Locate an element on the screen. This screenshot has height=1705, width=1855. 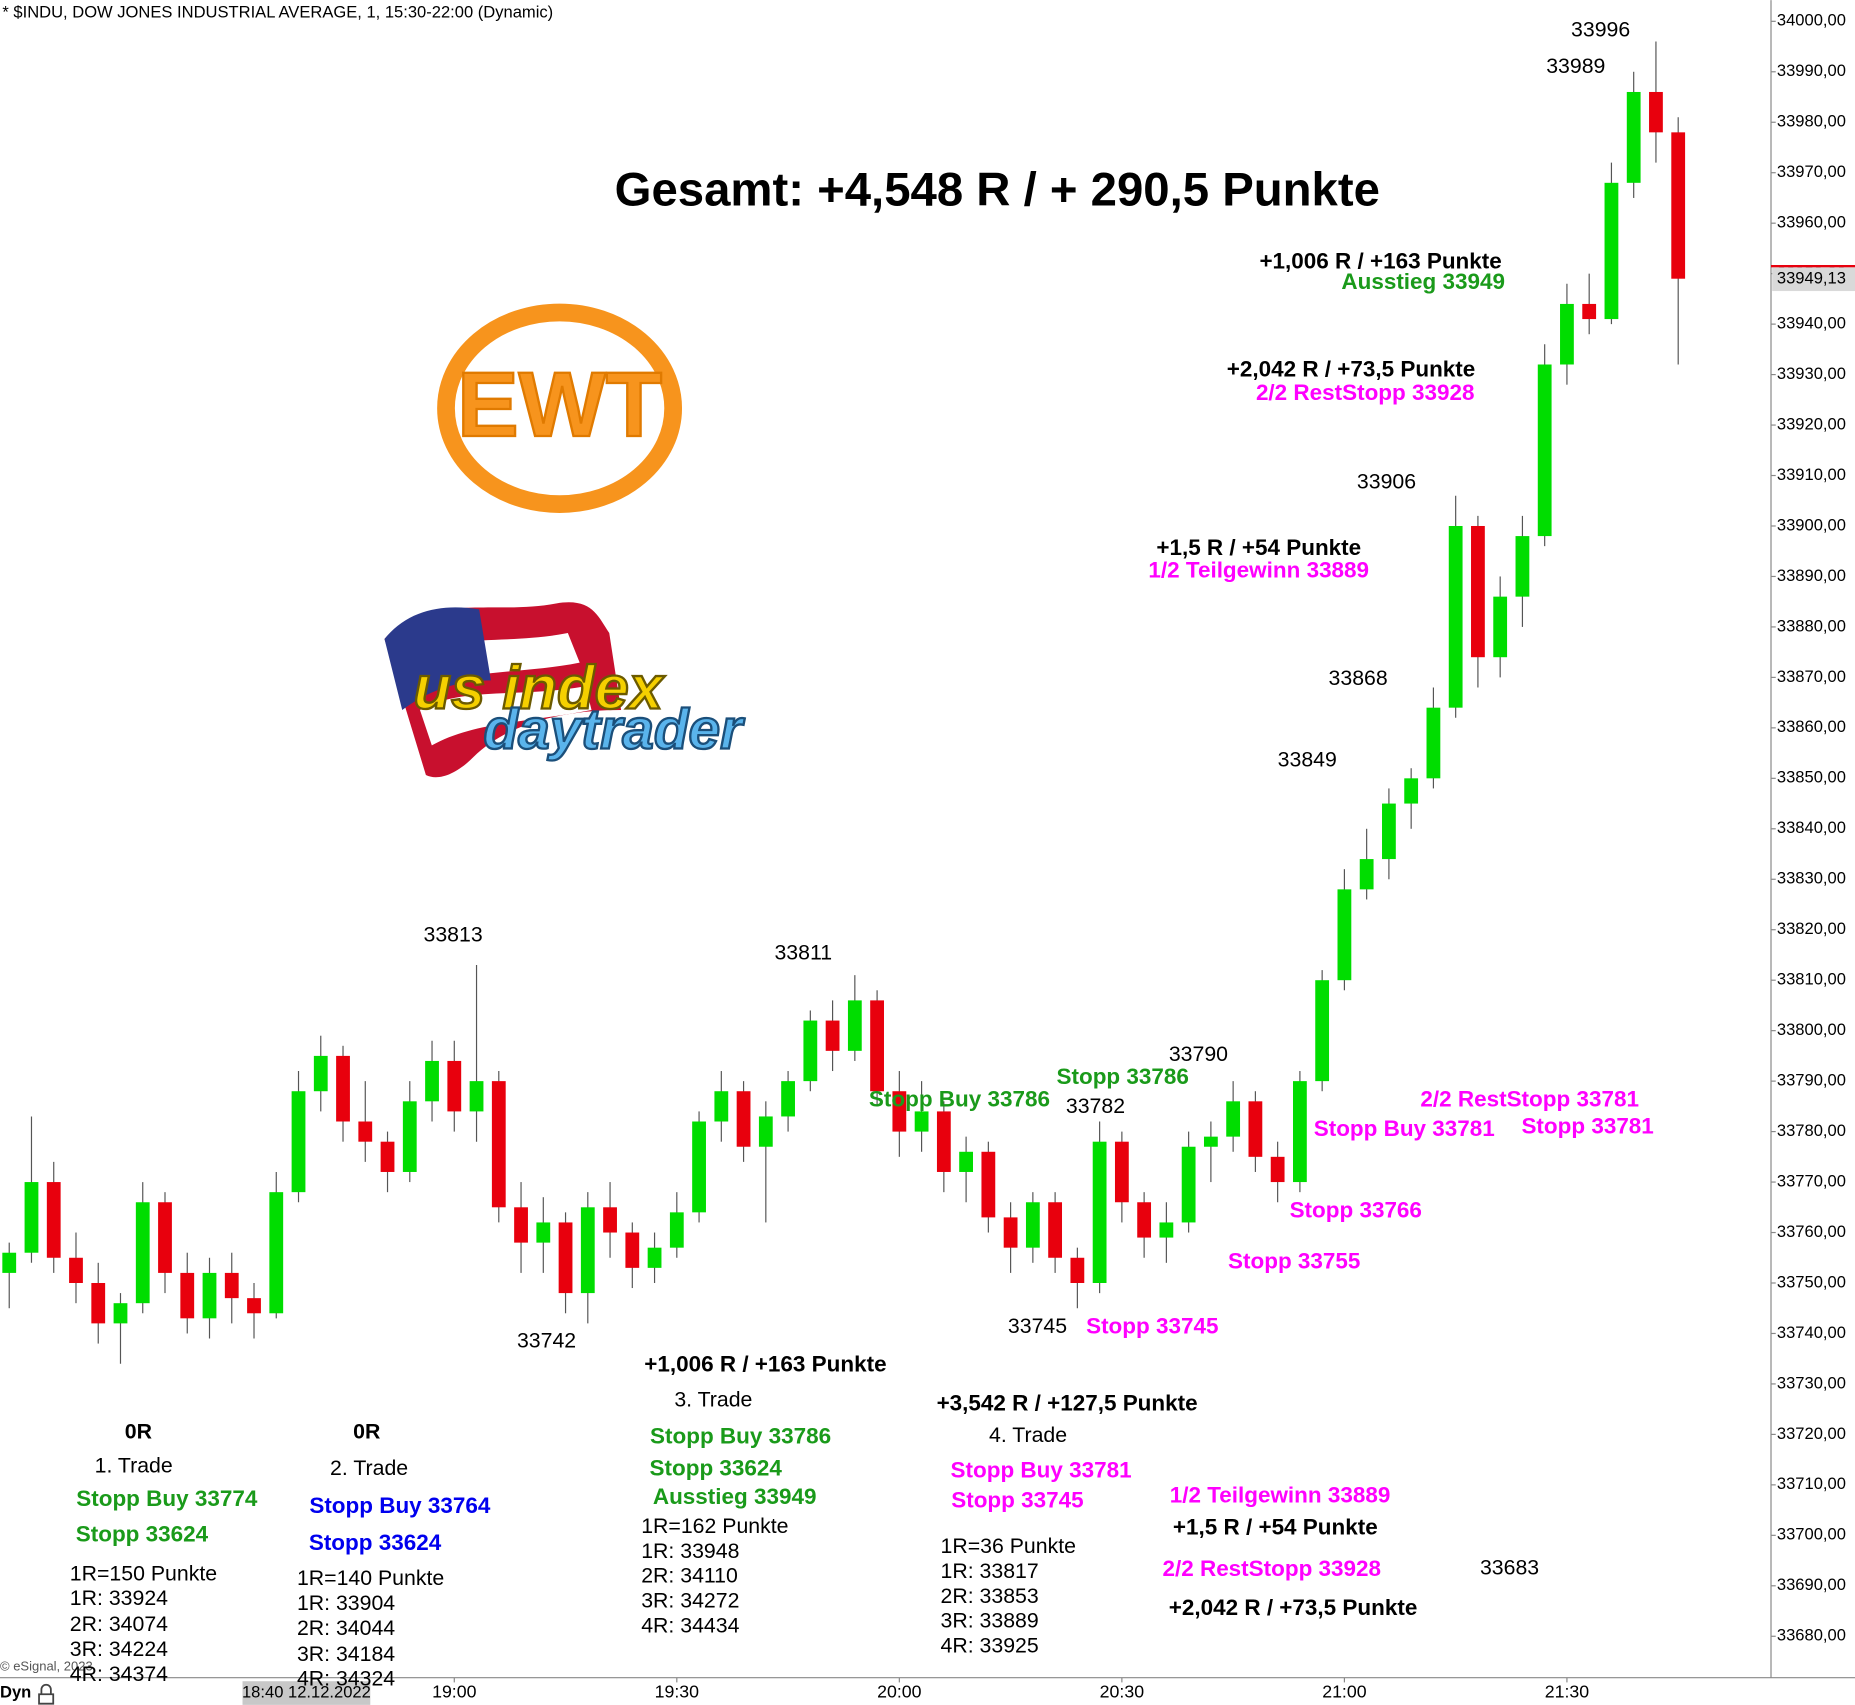
y-tick-label: 33910,00 is located at coordinates (1811, 474).